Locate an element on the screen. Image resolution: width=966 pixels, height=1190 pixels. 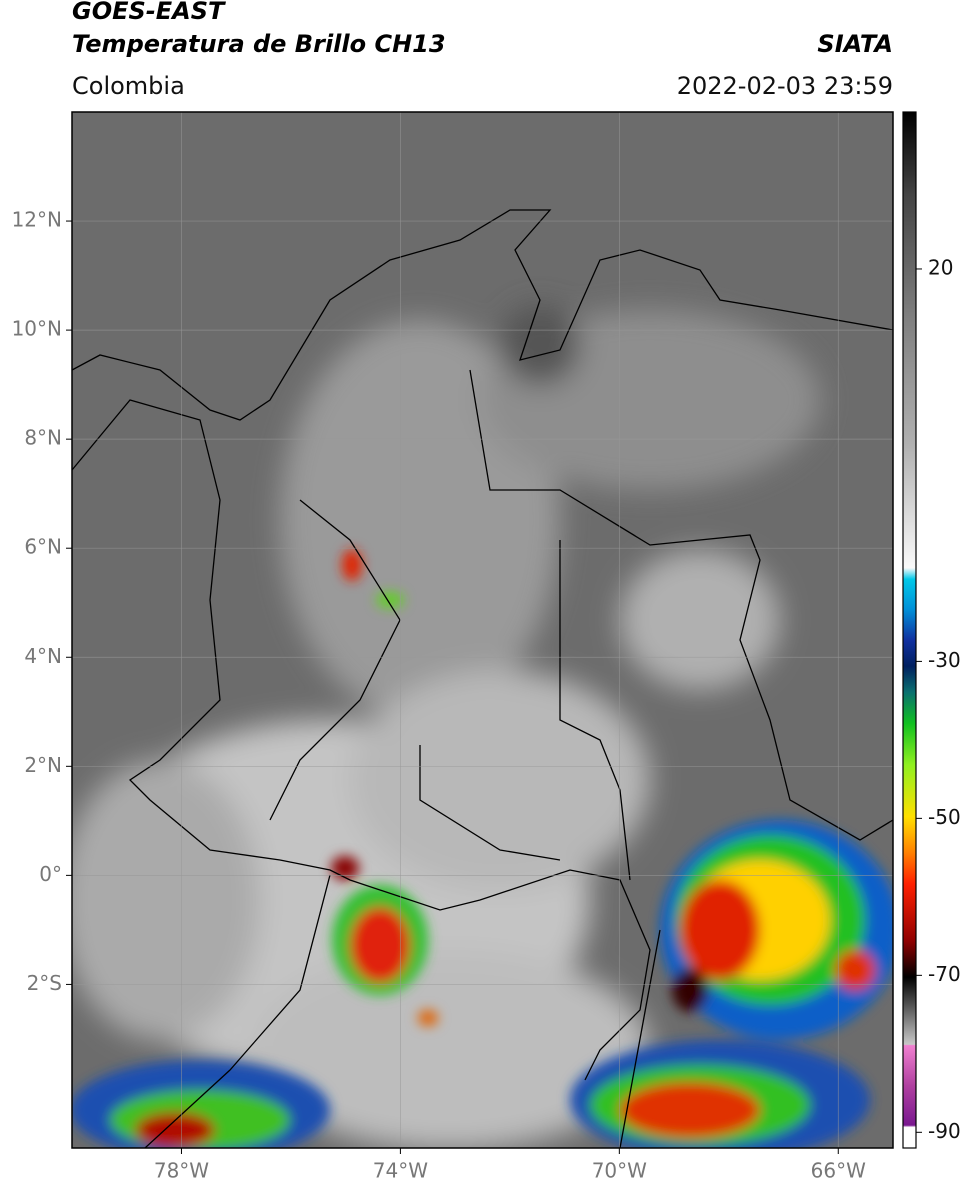
lat-tick-label: 4°N is located at coordinates (43, 656).